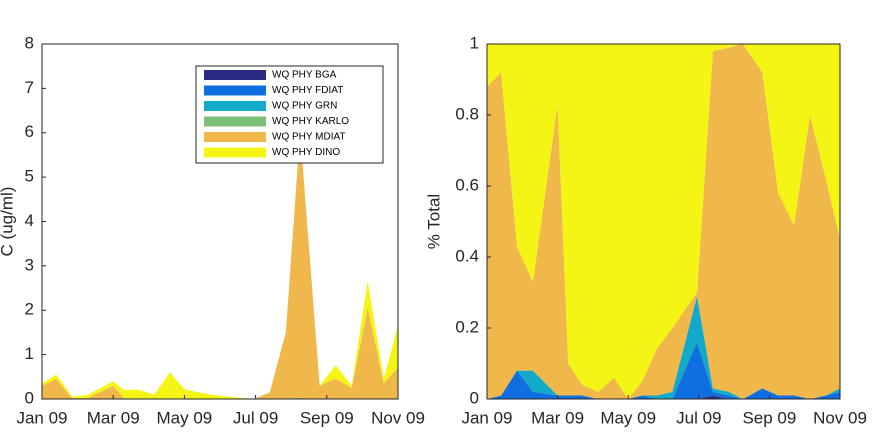 This screenshot has width=886, height=443. Describe the element at coordinates (663, 370) in the screenshot. I see `area` at that location.